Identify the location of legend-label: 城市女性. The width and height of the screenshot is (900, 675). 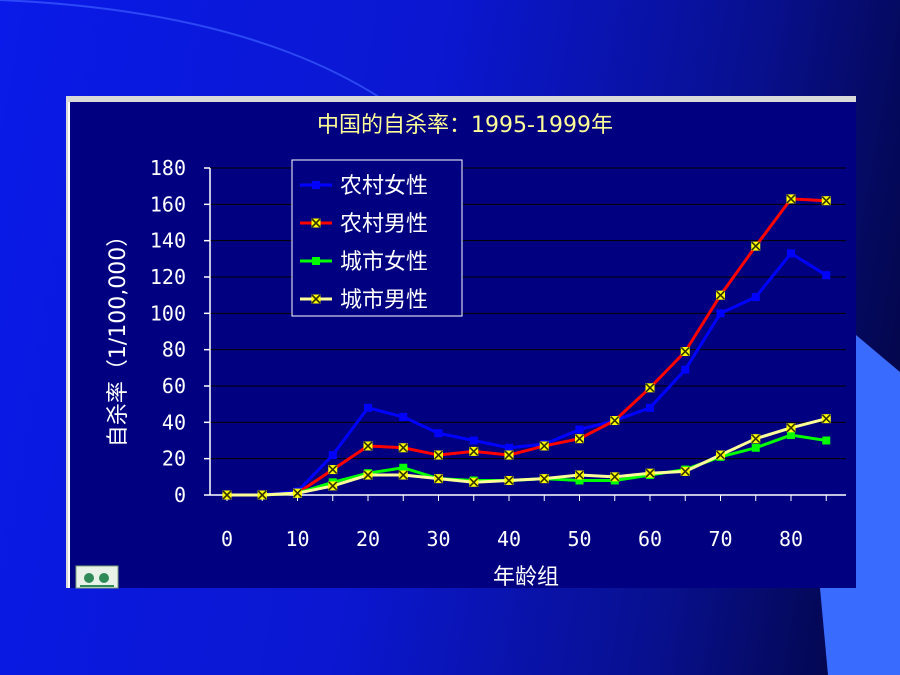
(384, 262).